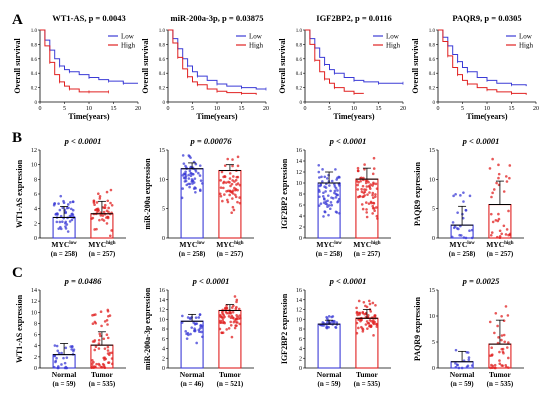 The image size is (550, 414). I want to click on y-tick-label: 5, so click(163, 210).